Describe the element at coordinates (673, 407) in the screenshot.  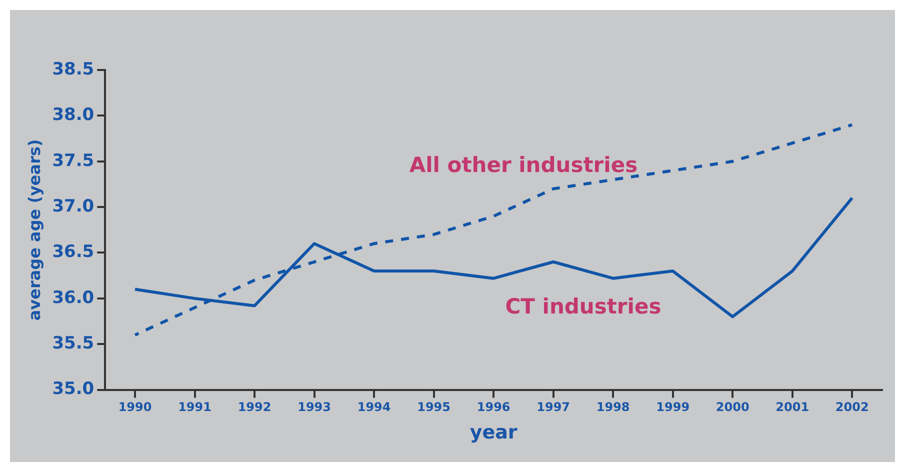
I see `x-tick-label: 1999` at that location.